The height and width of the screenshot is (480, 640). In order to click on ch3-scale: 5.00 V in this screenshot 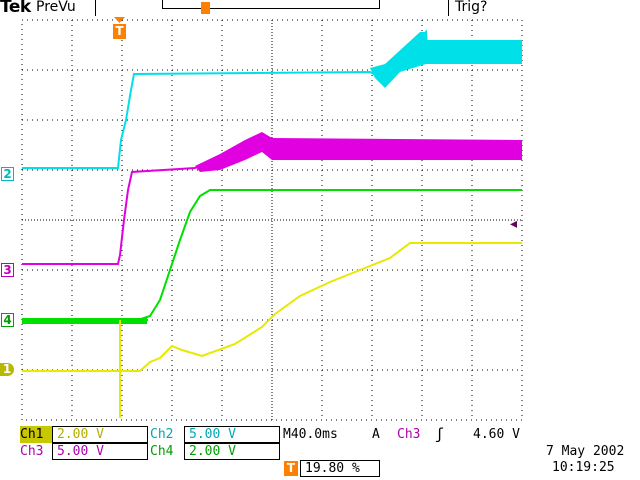, I will do `click(100, 451)`.